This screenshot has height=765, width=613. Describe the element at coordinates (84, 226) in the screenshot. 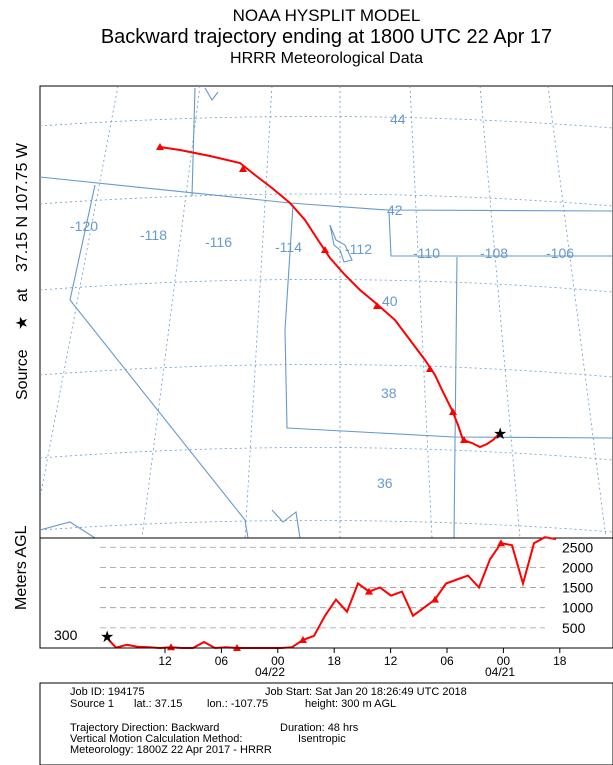

I see `lon-label: -120` at that location.